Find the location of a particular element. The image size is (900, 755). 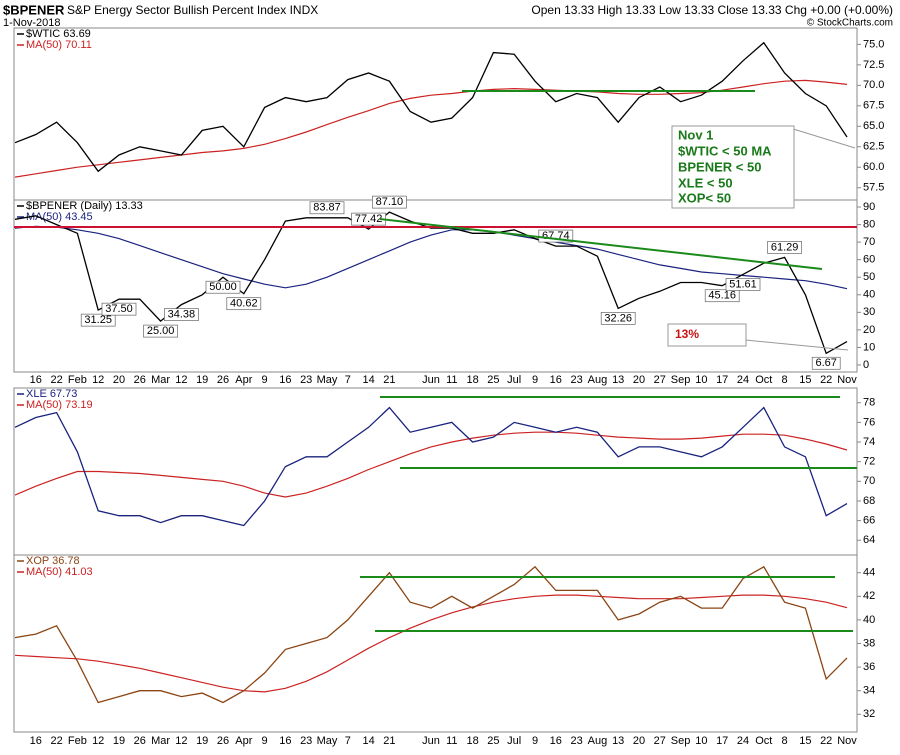

legend-entry: XLE 67.73 is located at coordinates (51, 394).